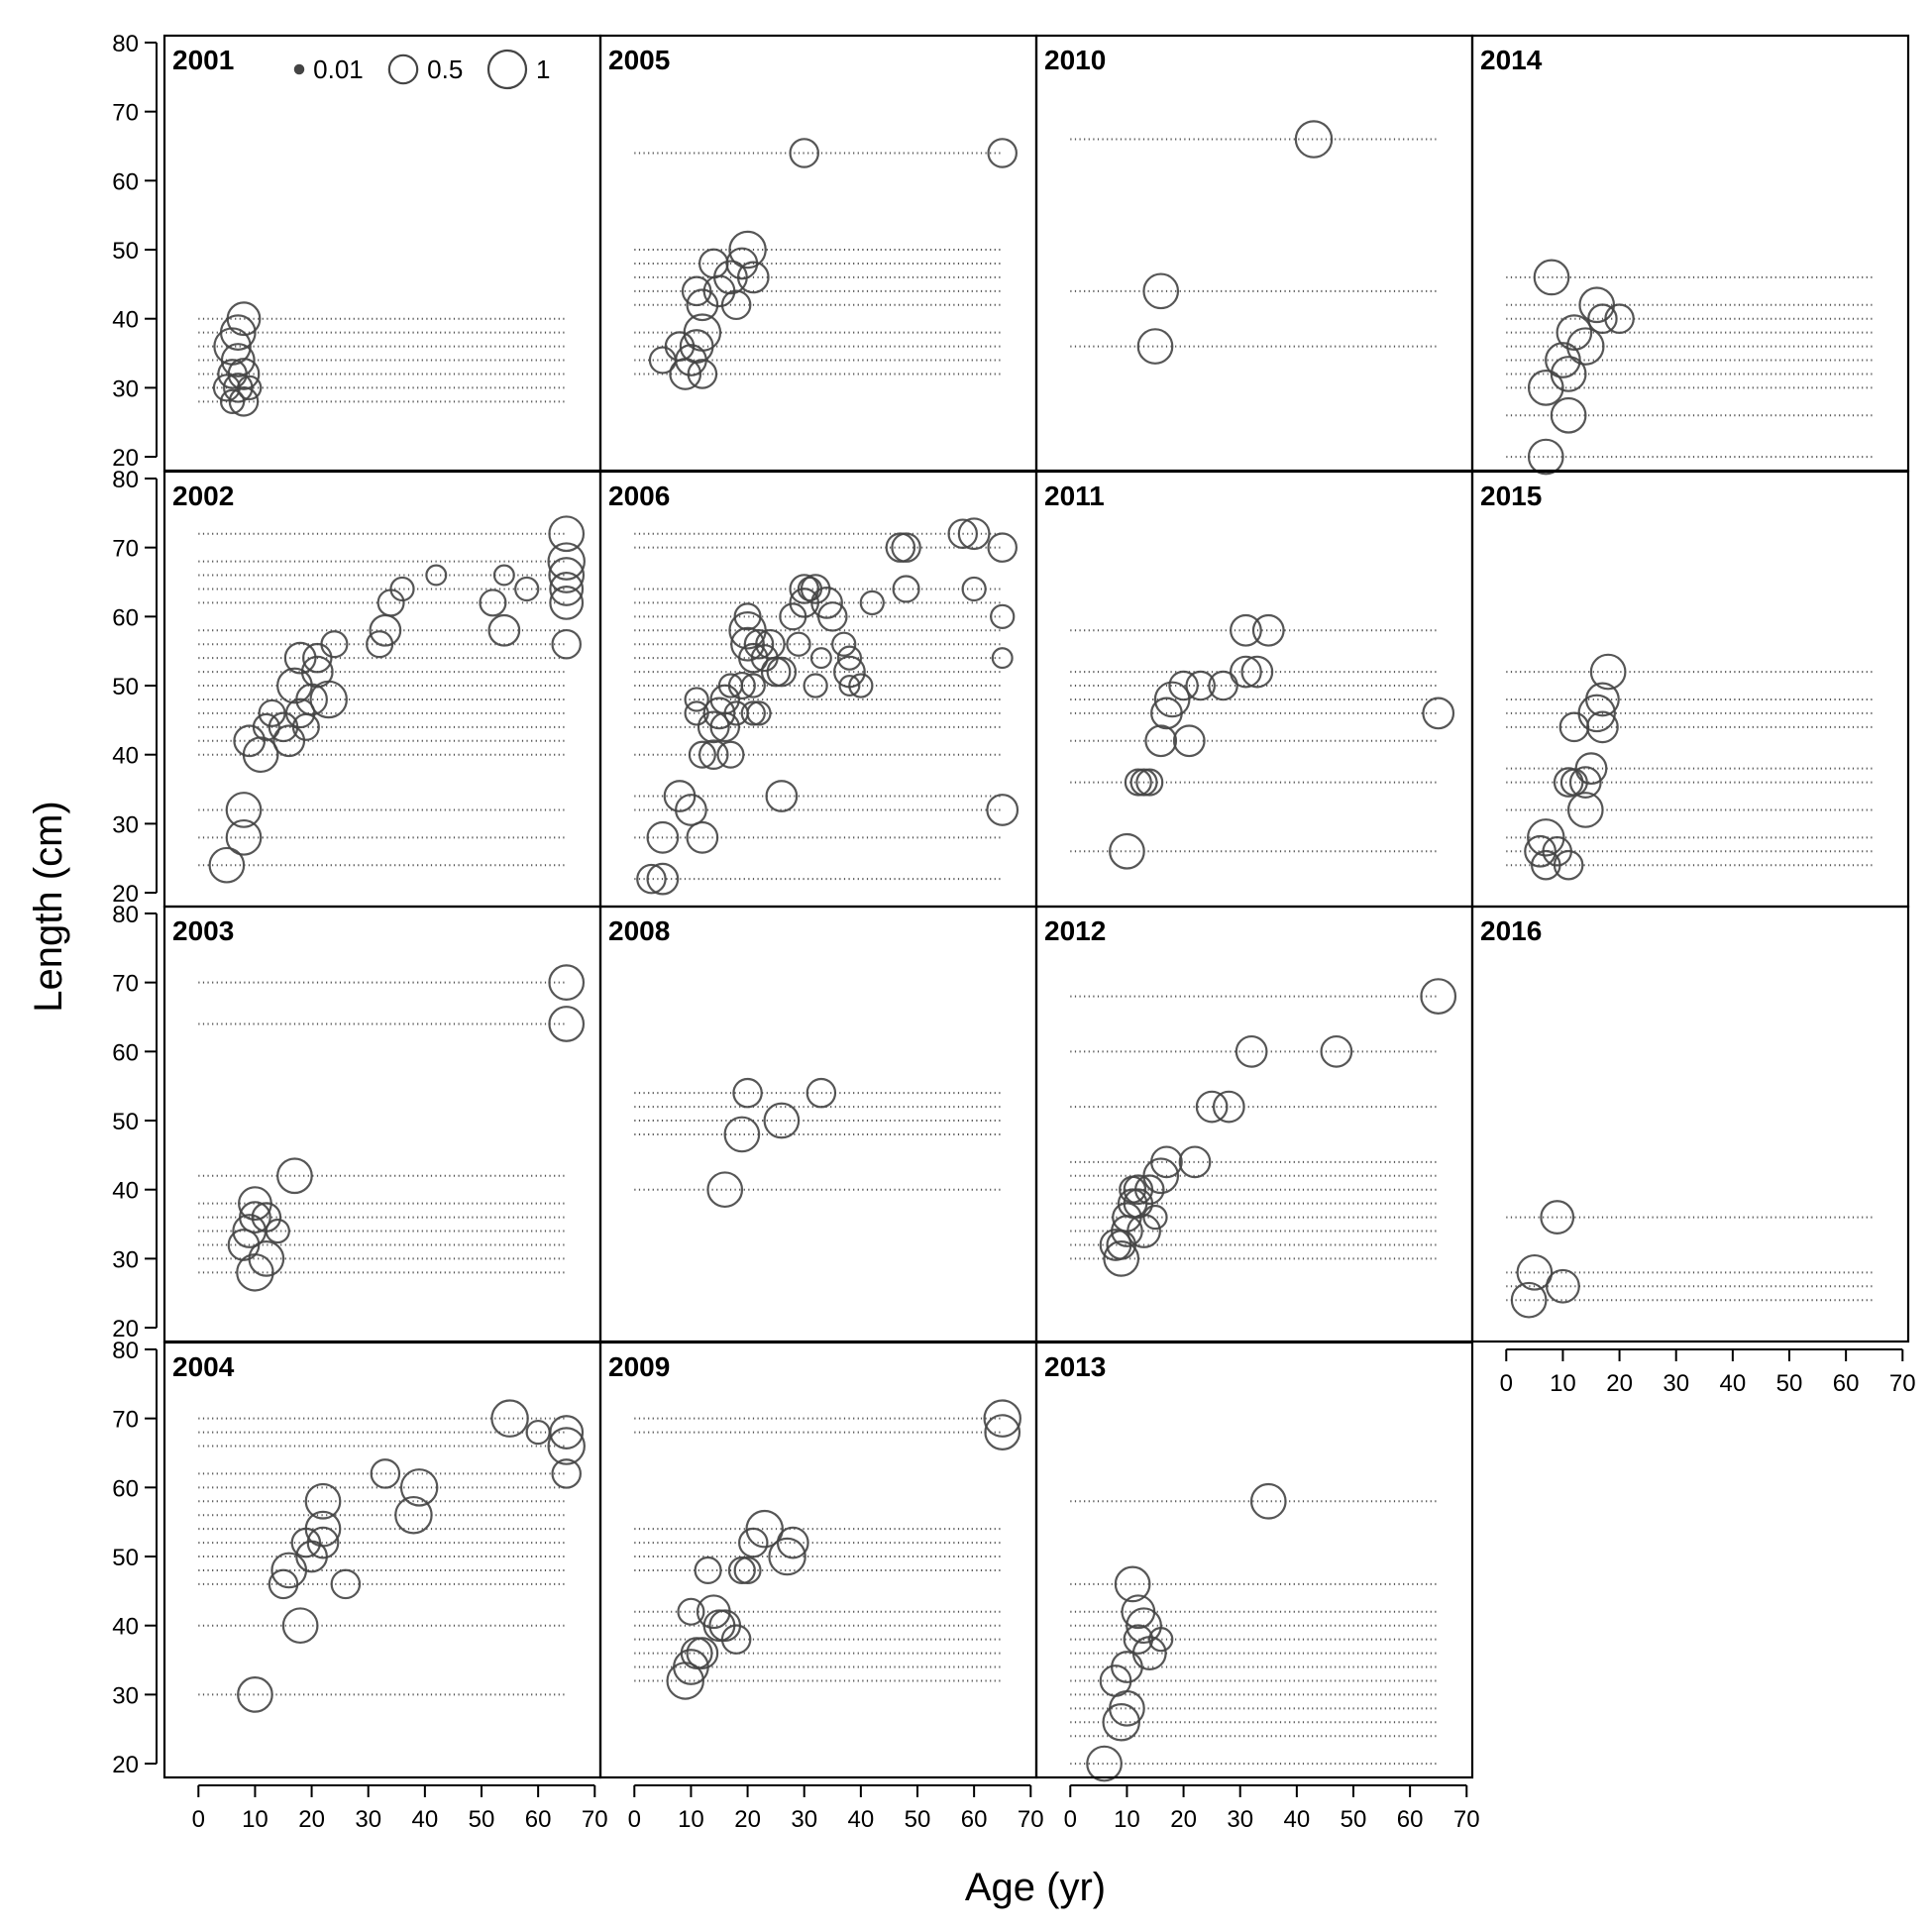  I want to click on legend: 0.01 0.5 1, so click(421, 69).